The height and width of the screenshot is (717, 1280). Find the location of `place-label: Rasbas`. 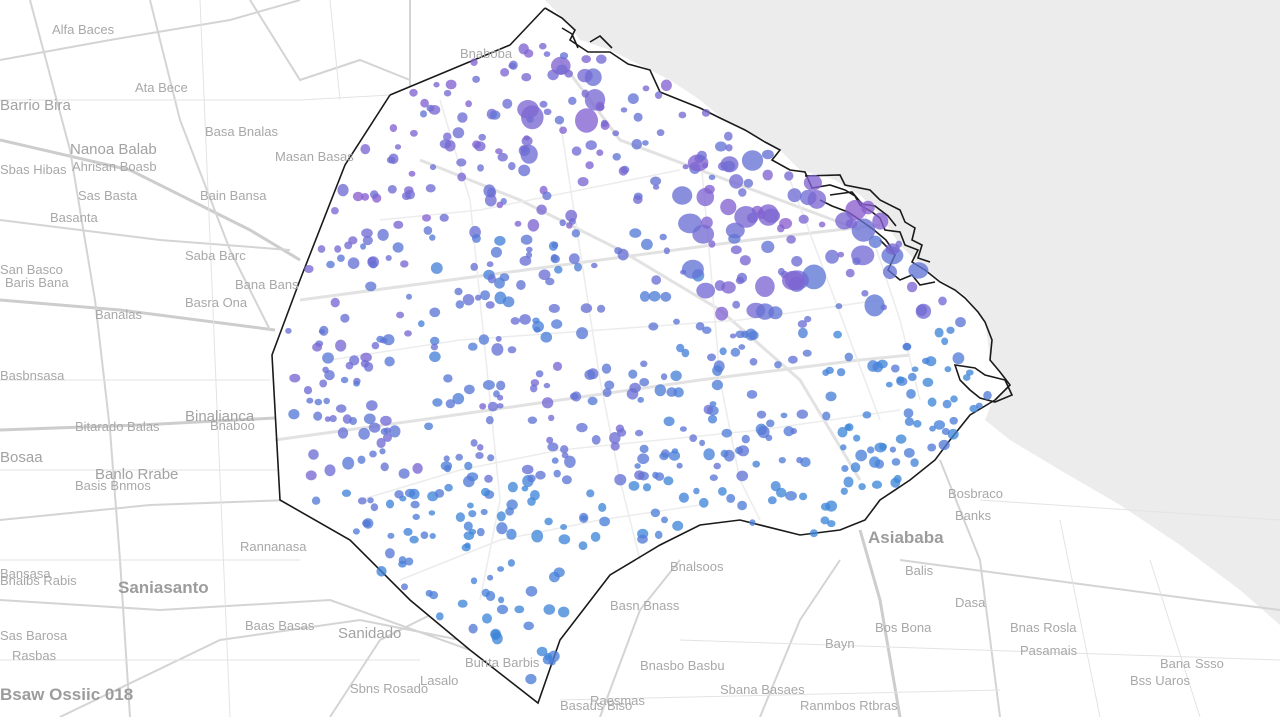

place-label: Rasbas is located at coordinates (34, 655).